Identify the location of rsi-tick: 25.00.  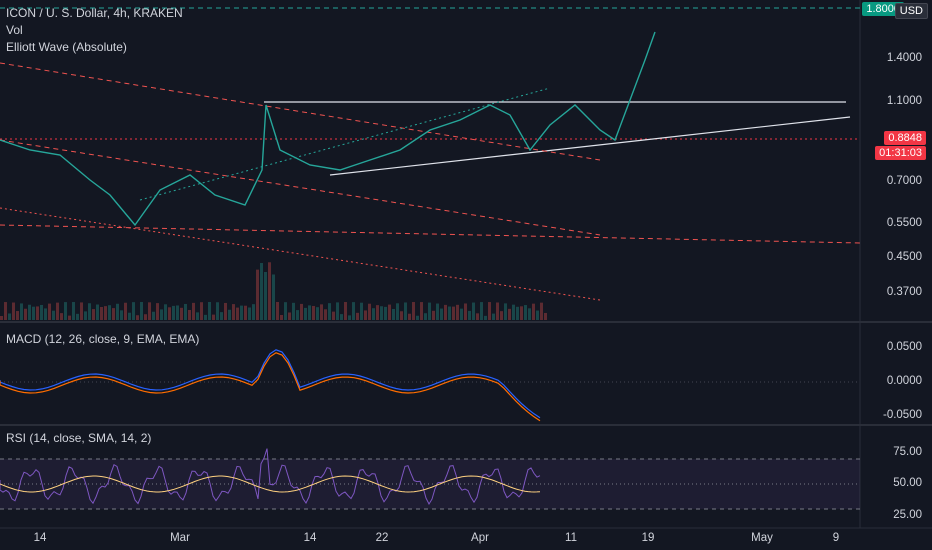
(907, 515).